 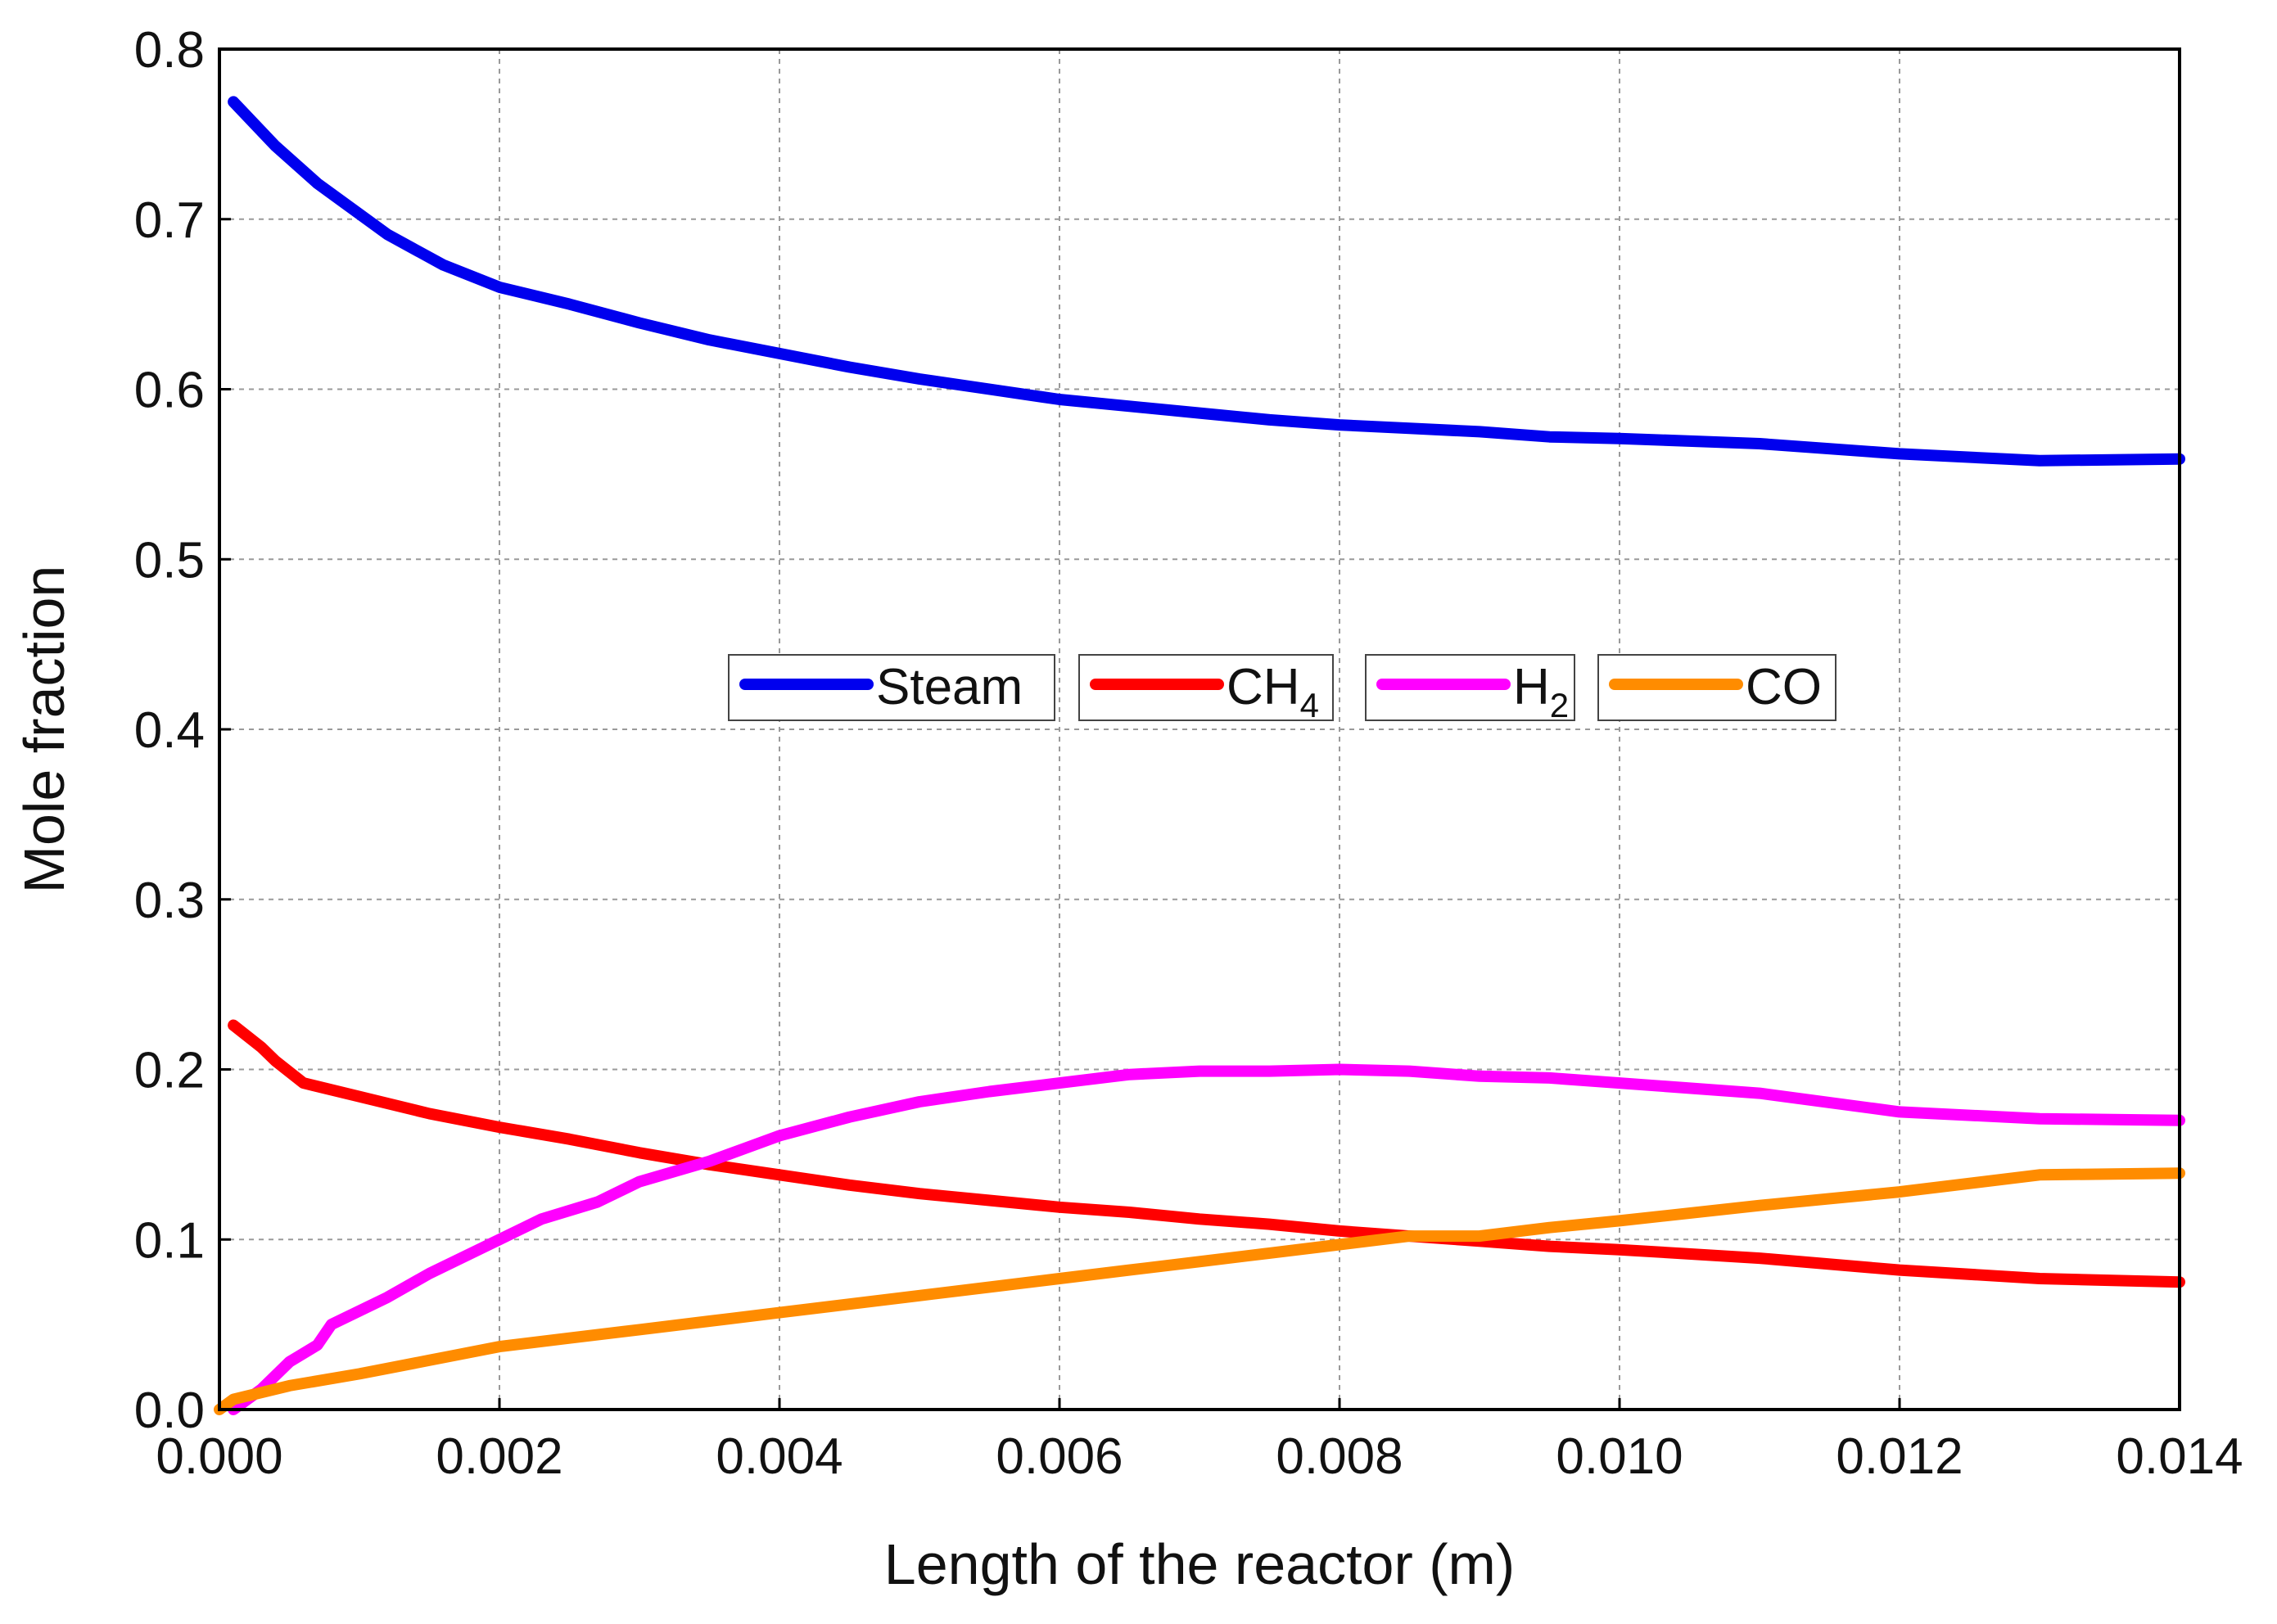 I want to click on legend-item-co: CO, so click(x=1717, y=688).